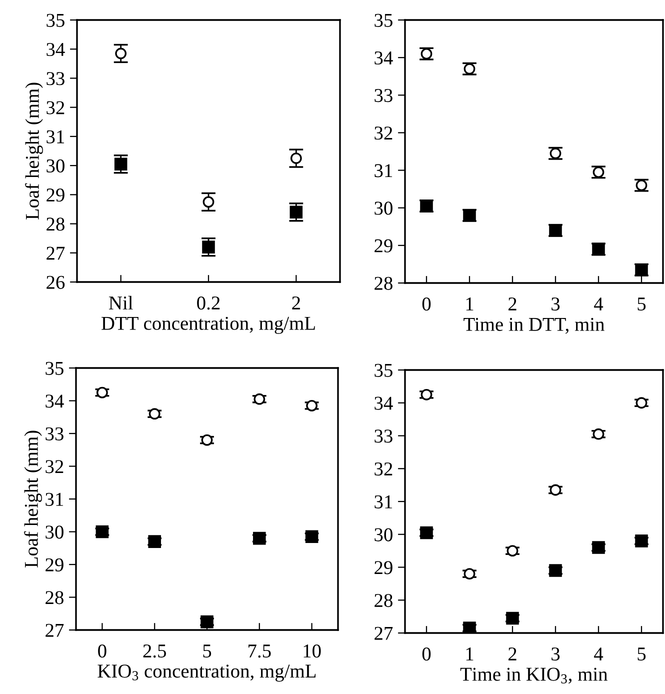 The height and width of the screenshot is (694, 665). I want to click on x-axis-title: KIO$_{3}$ concentration, mg/mL, so click(207, 673).